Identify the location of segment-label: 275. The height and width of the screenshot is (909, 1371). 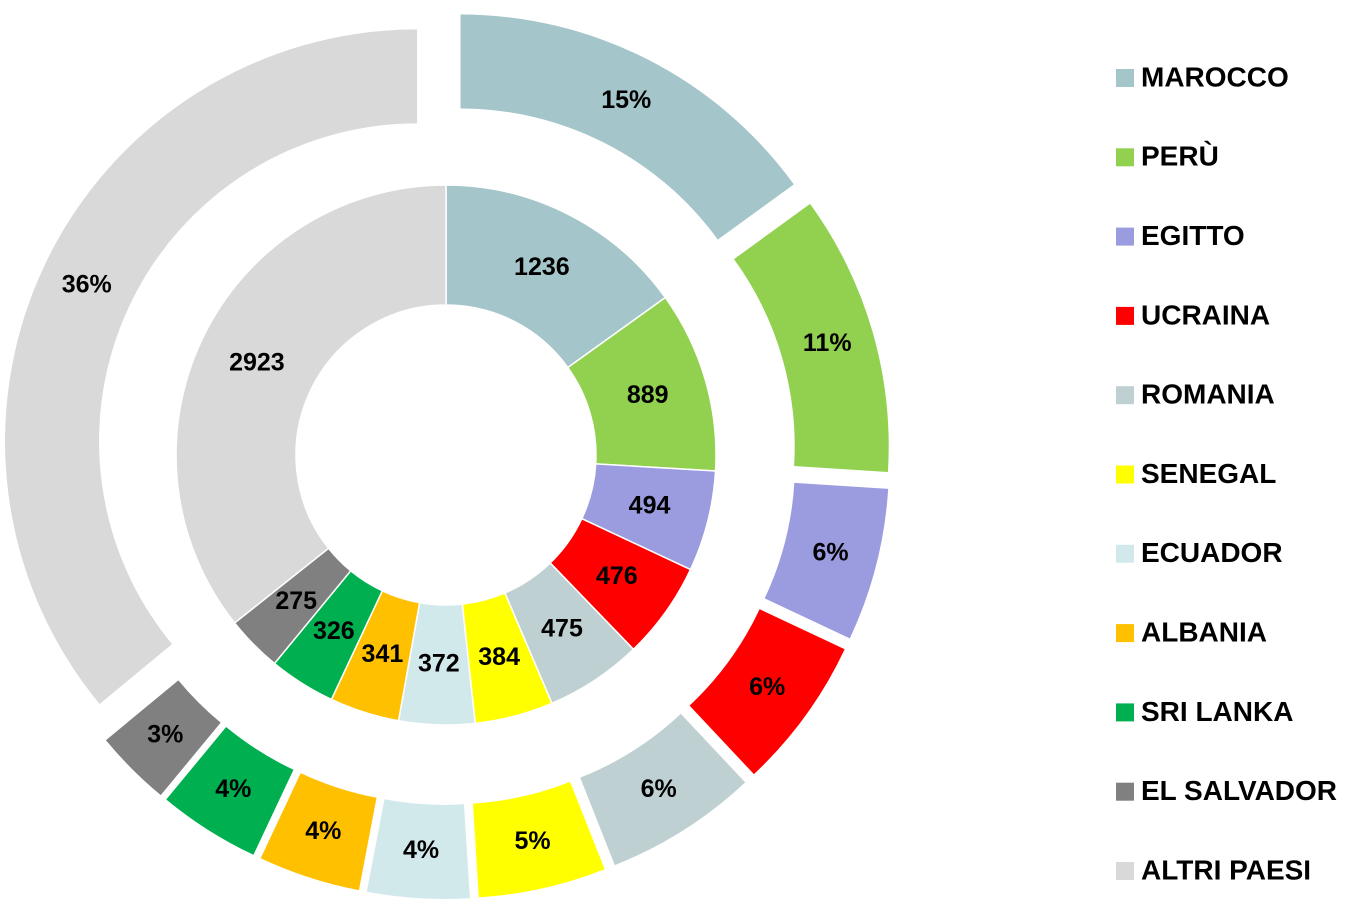
(296, 601).